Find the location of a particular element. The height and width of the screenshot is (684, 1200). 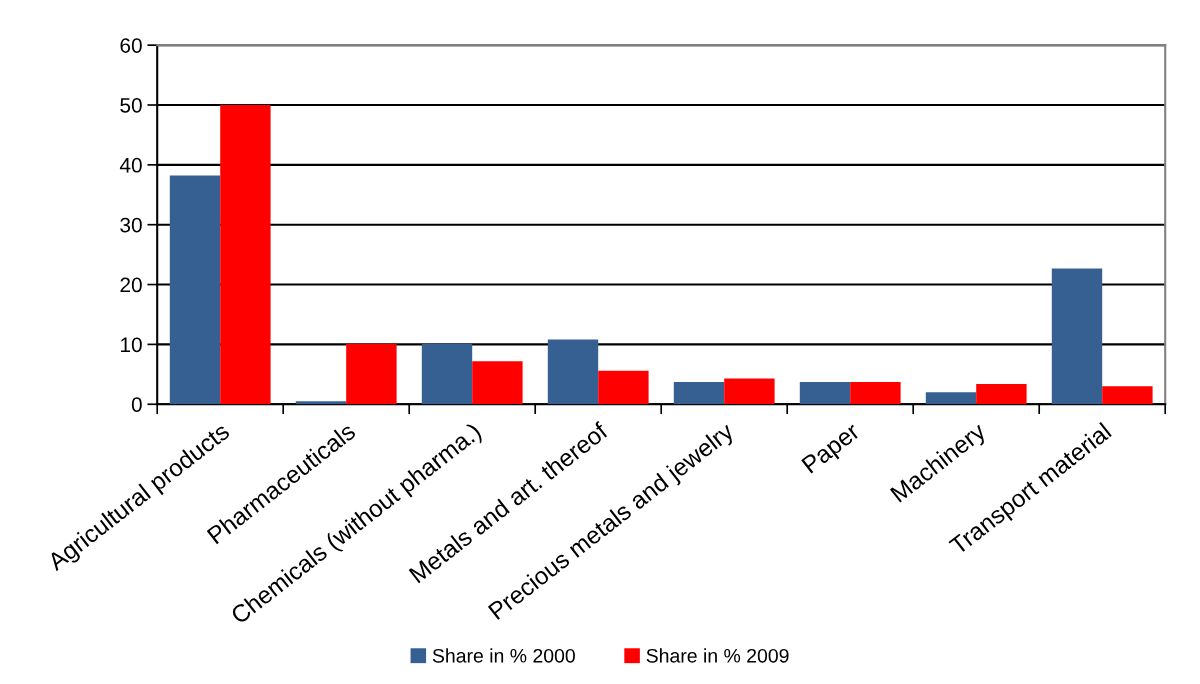

y-tick-label: 10 is located at coordinates (131, 345).